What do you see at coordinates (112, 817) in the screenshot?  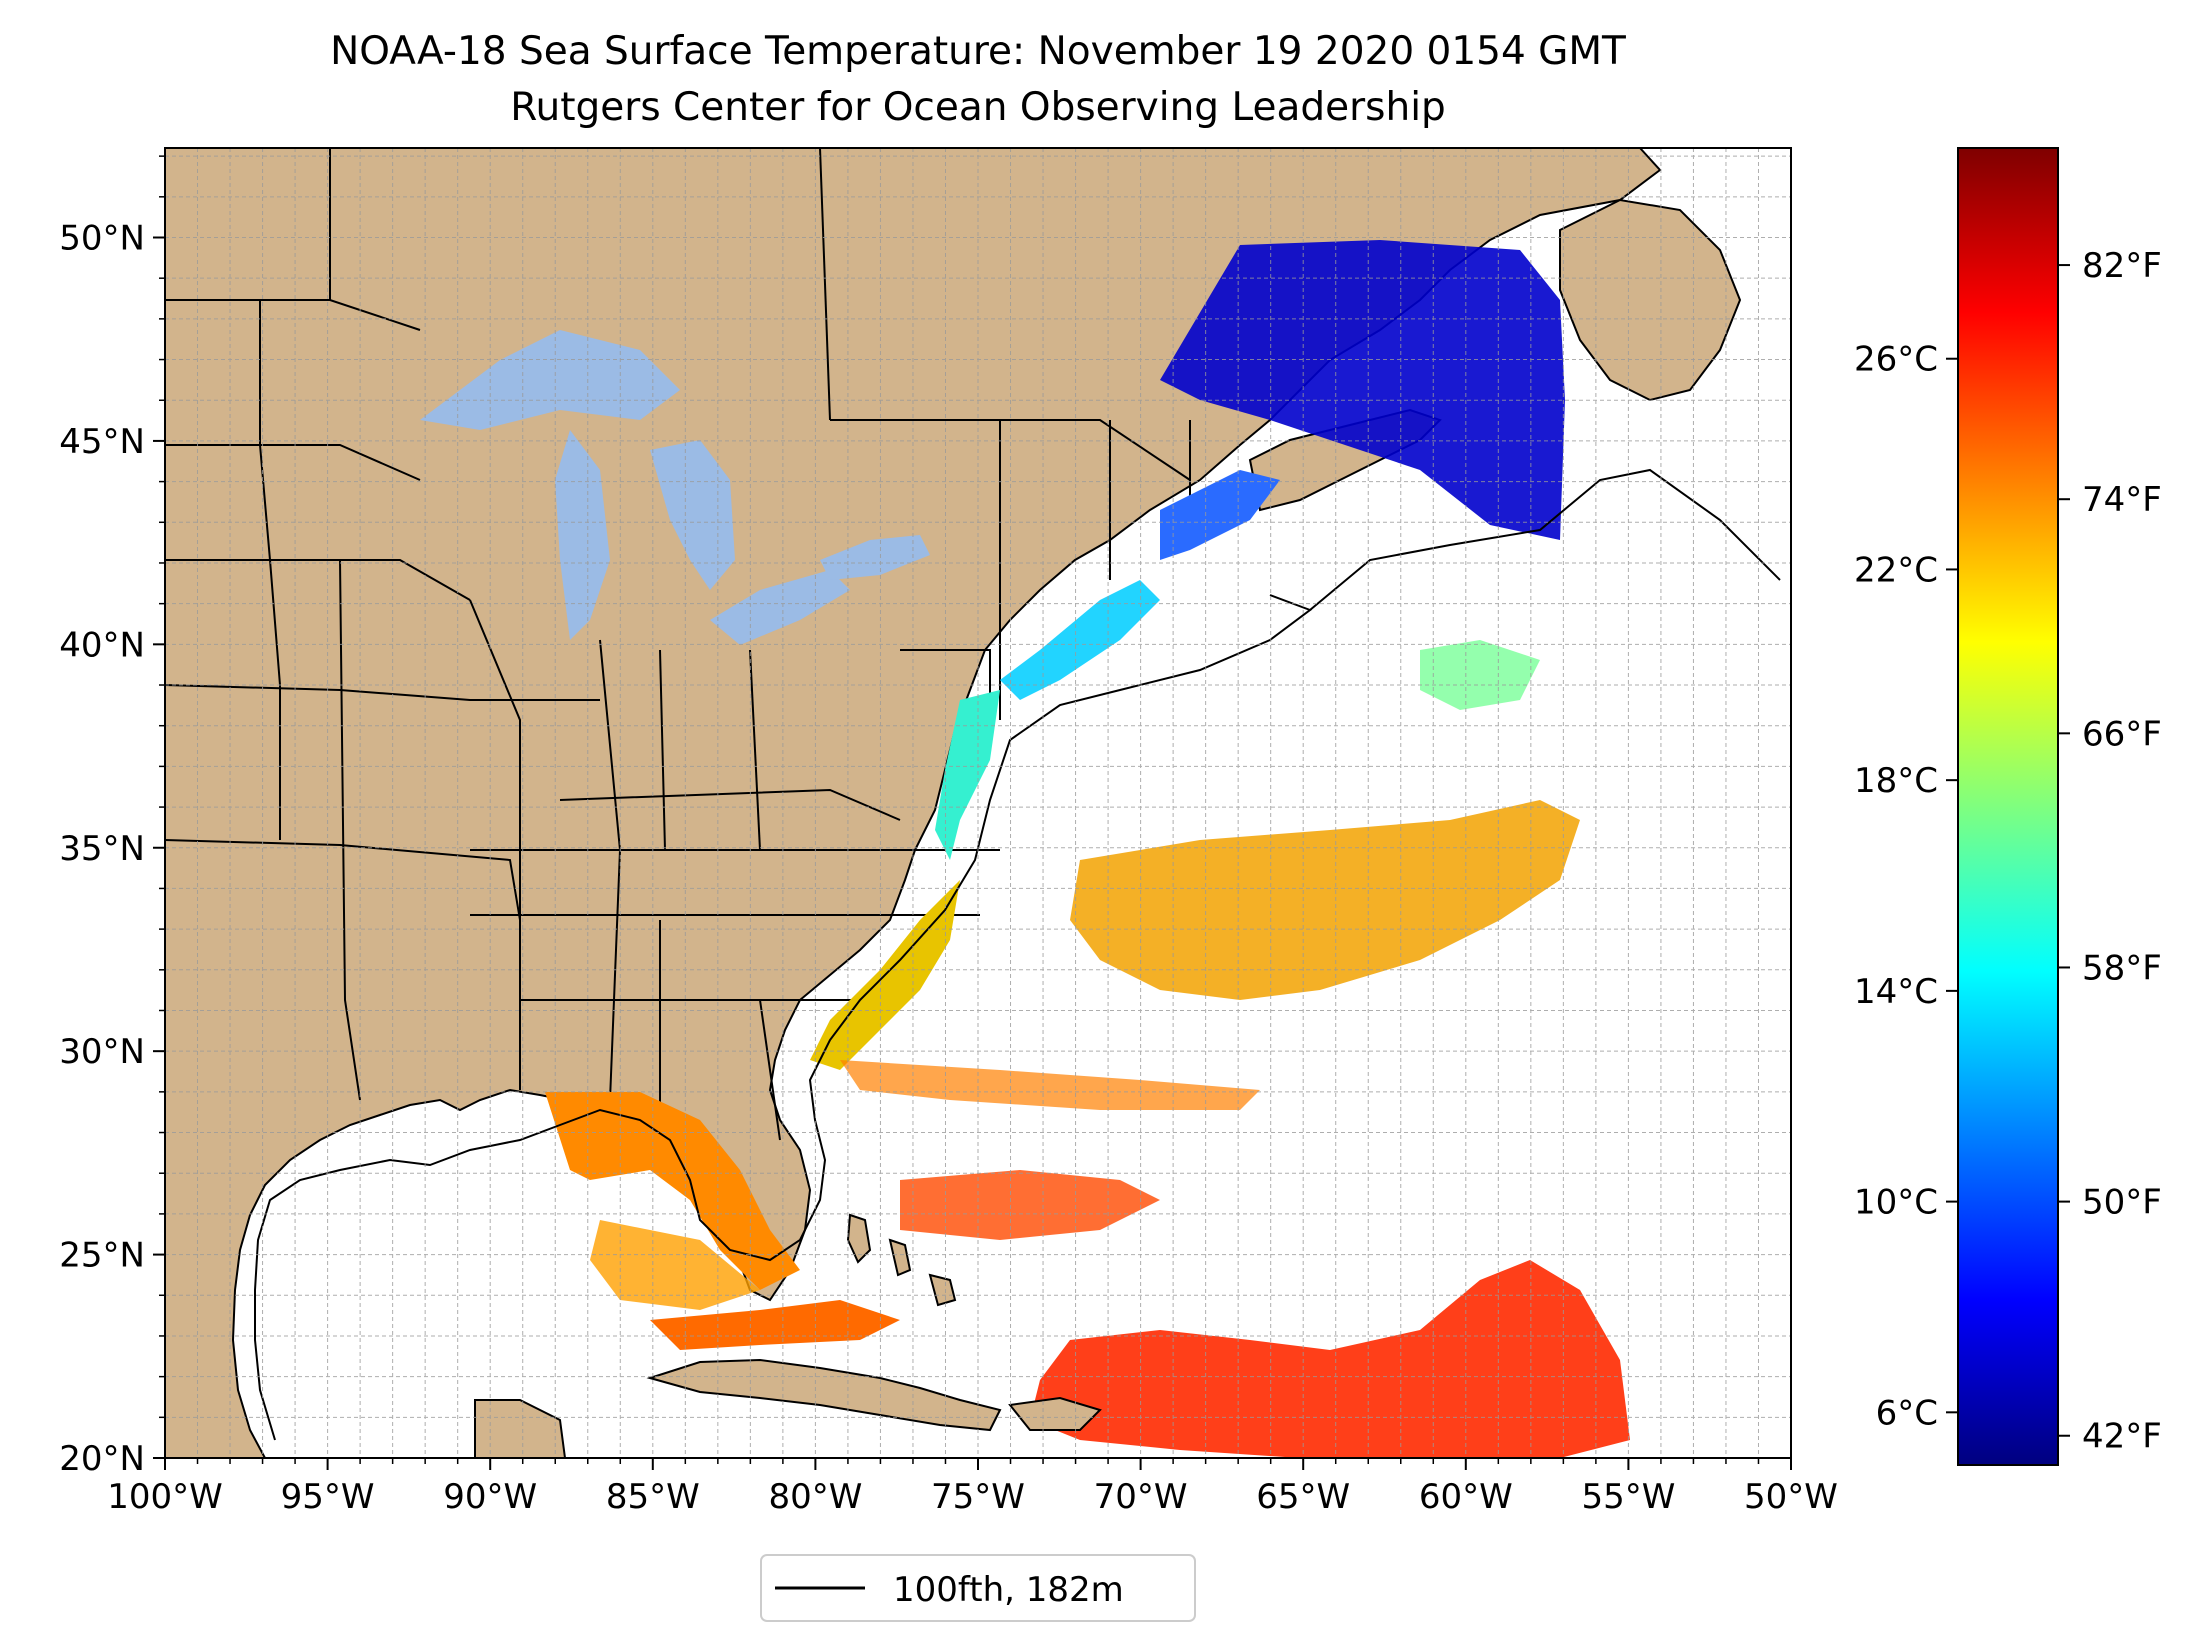 I see `latitude-axis: 20°N 25°N 30°N 35°N 40°N 45°N 50°N` at bounding box center [112, 817].